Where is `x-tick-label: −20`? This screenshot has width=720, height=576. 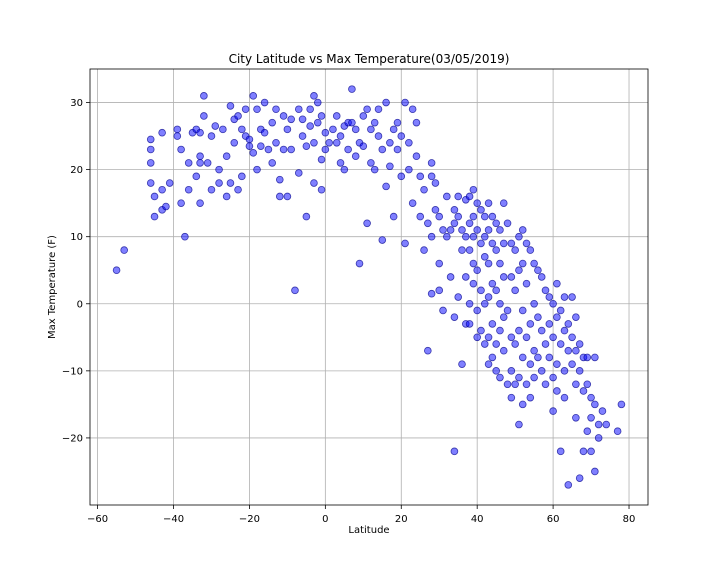
x-tick-label: −20 is located at coordinates (249, 519).